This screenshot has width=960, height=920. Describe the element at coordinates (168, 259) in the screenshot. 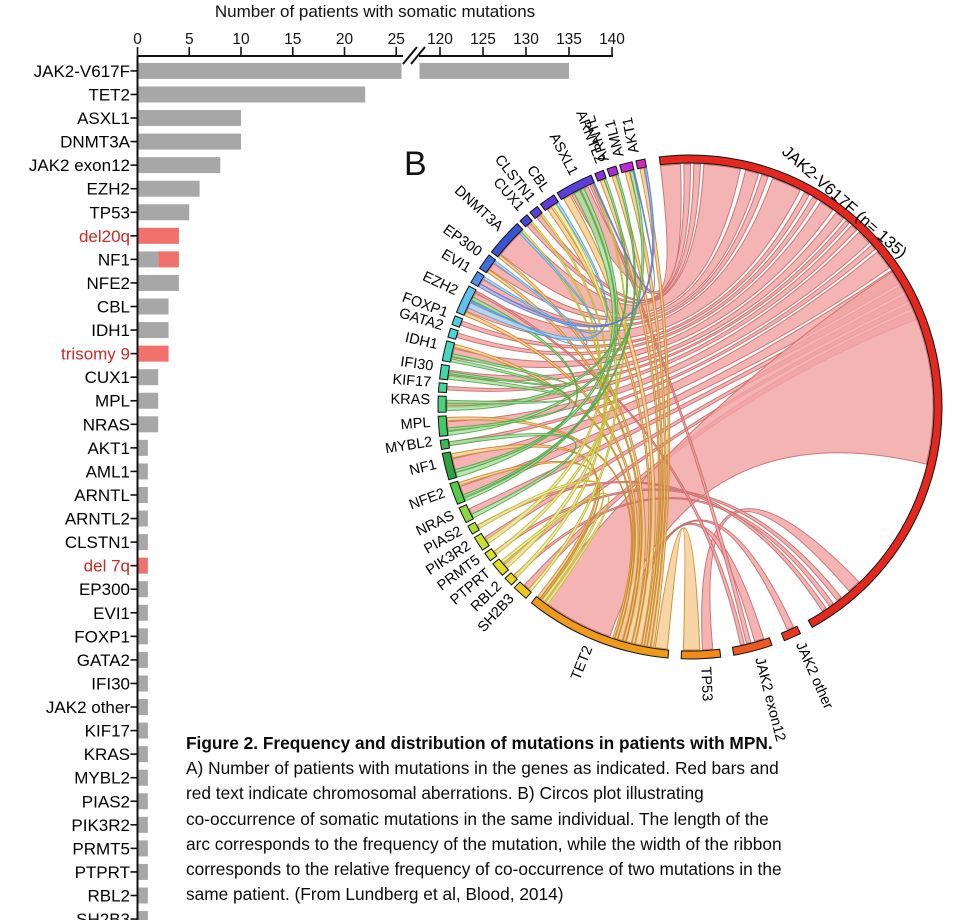

I see `bar-NF1-red` at that location.